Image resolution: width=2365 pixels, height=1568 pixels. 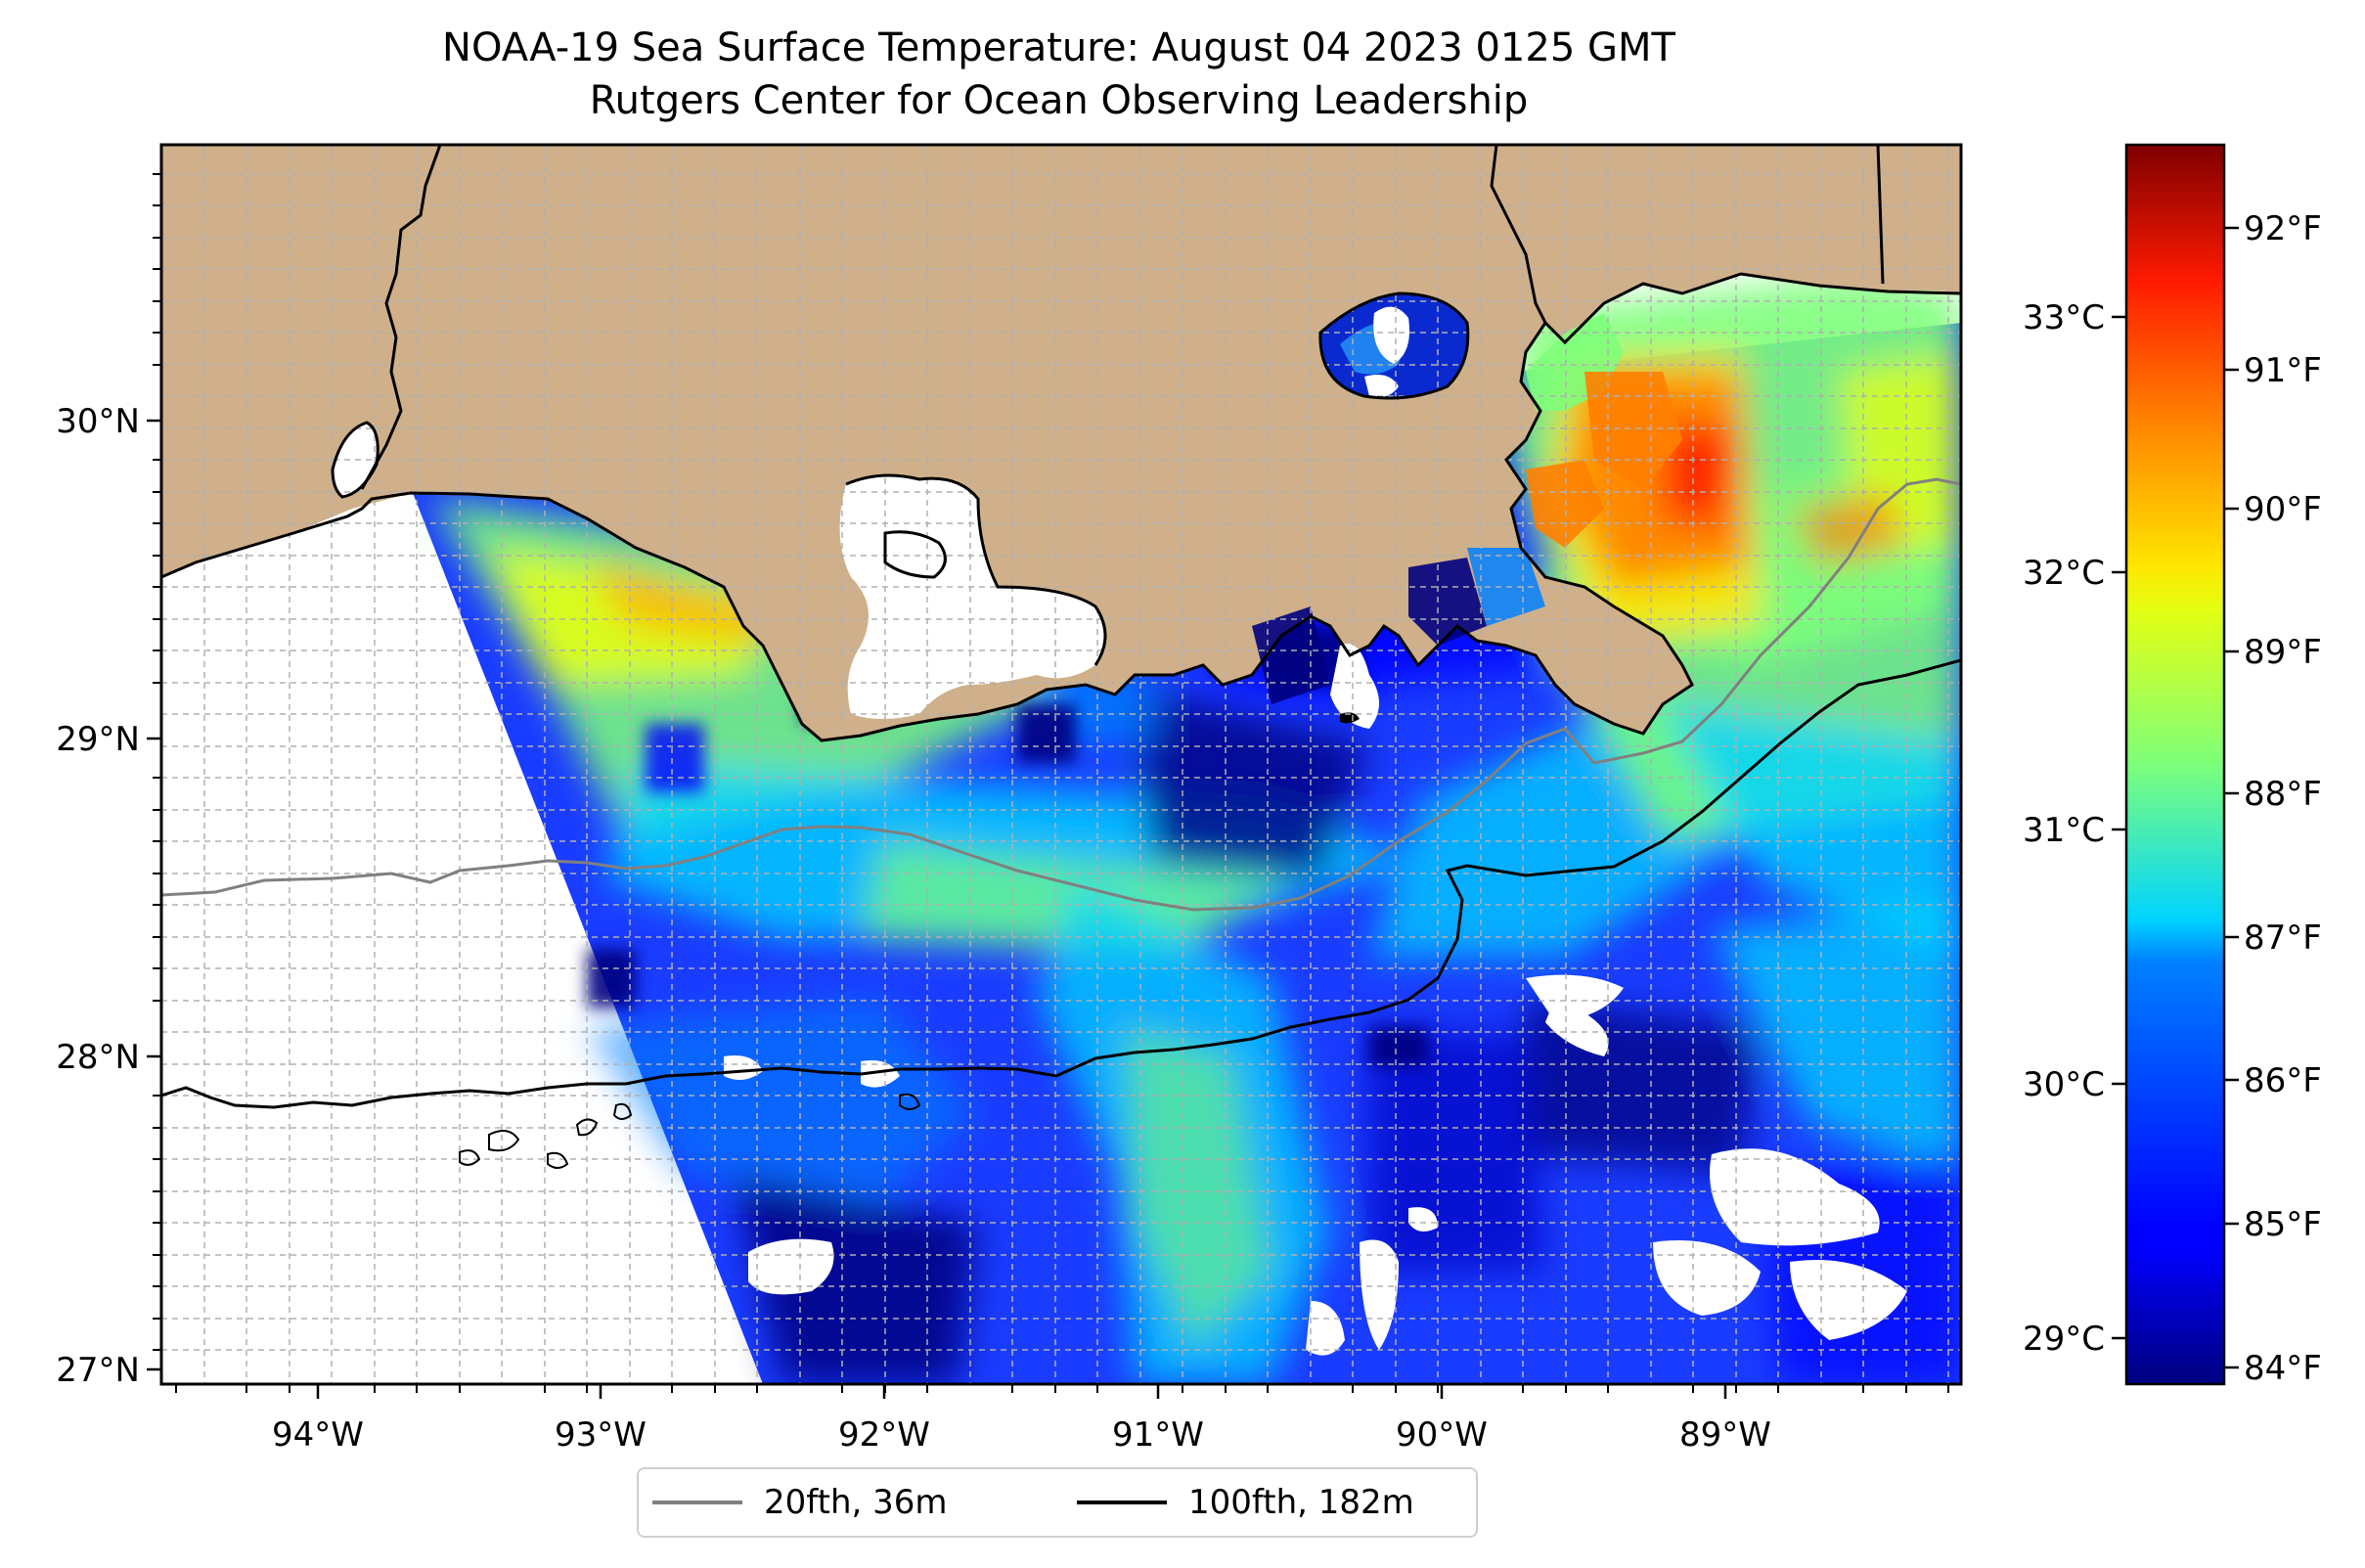 What do you see at coordinates (1725, 1435) in the screenshot?
I see `x-tick-label: 89°W` at bounding box center [1725, 1435].